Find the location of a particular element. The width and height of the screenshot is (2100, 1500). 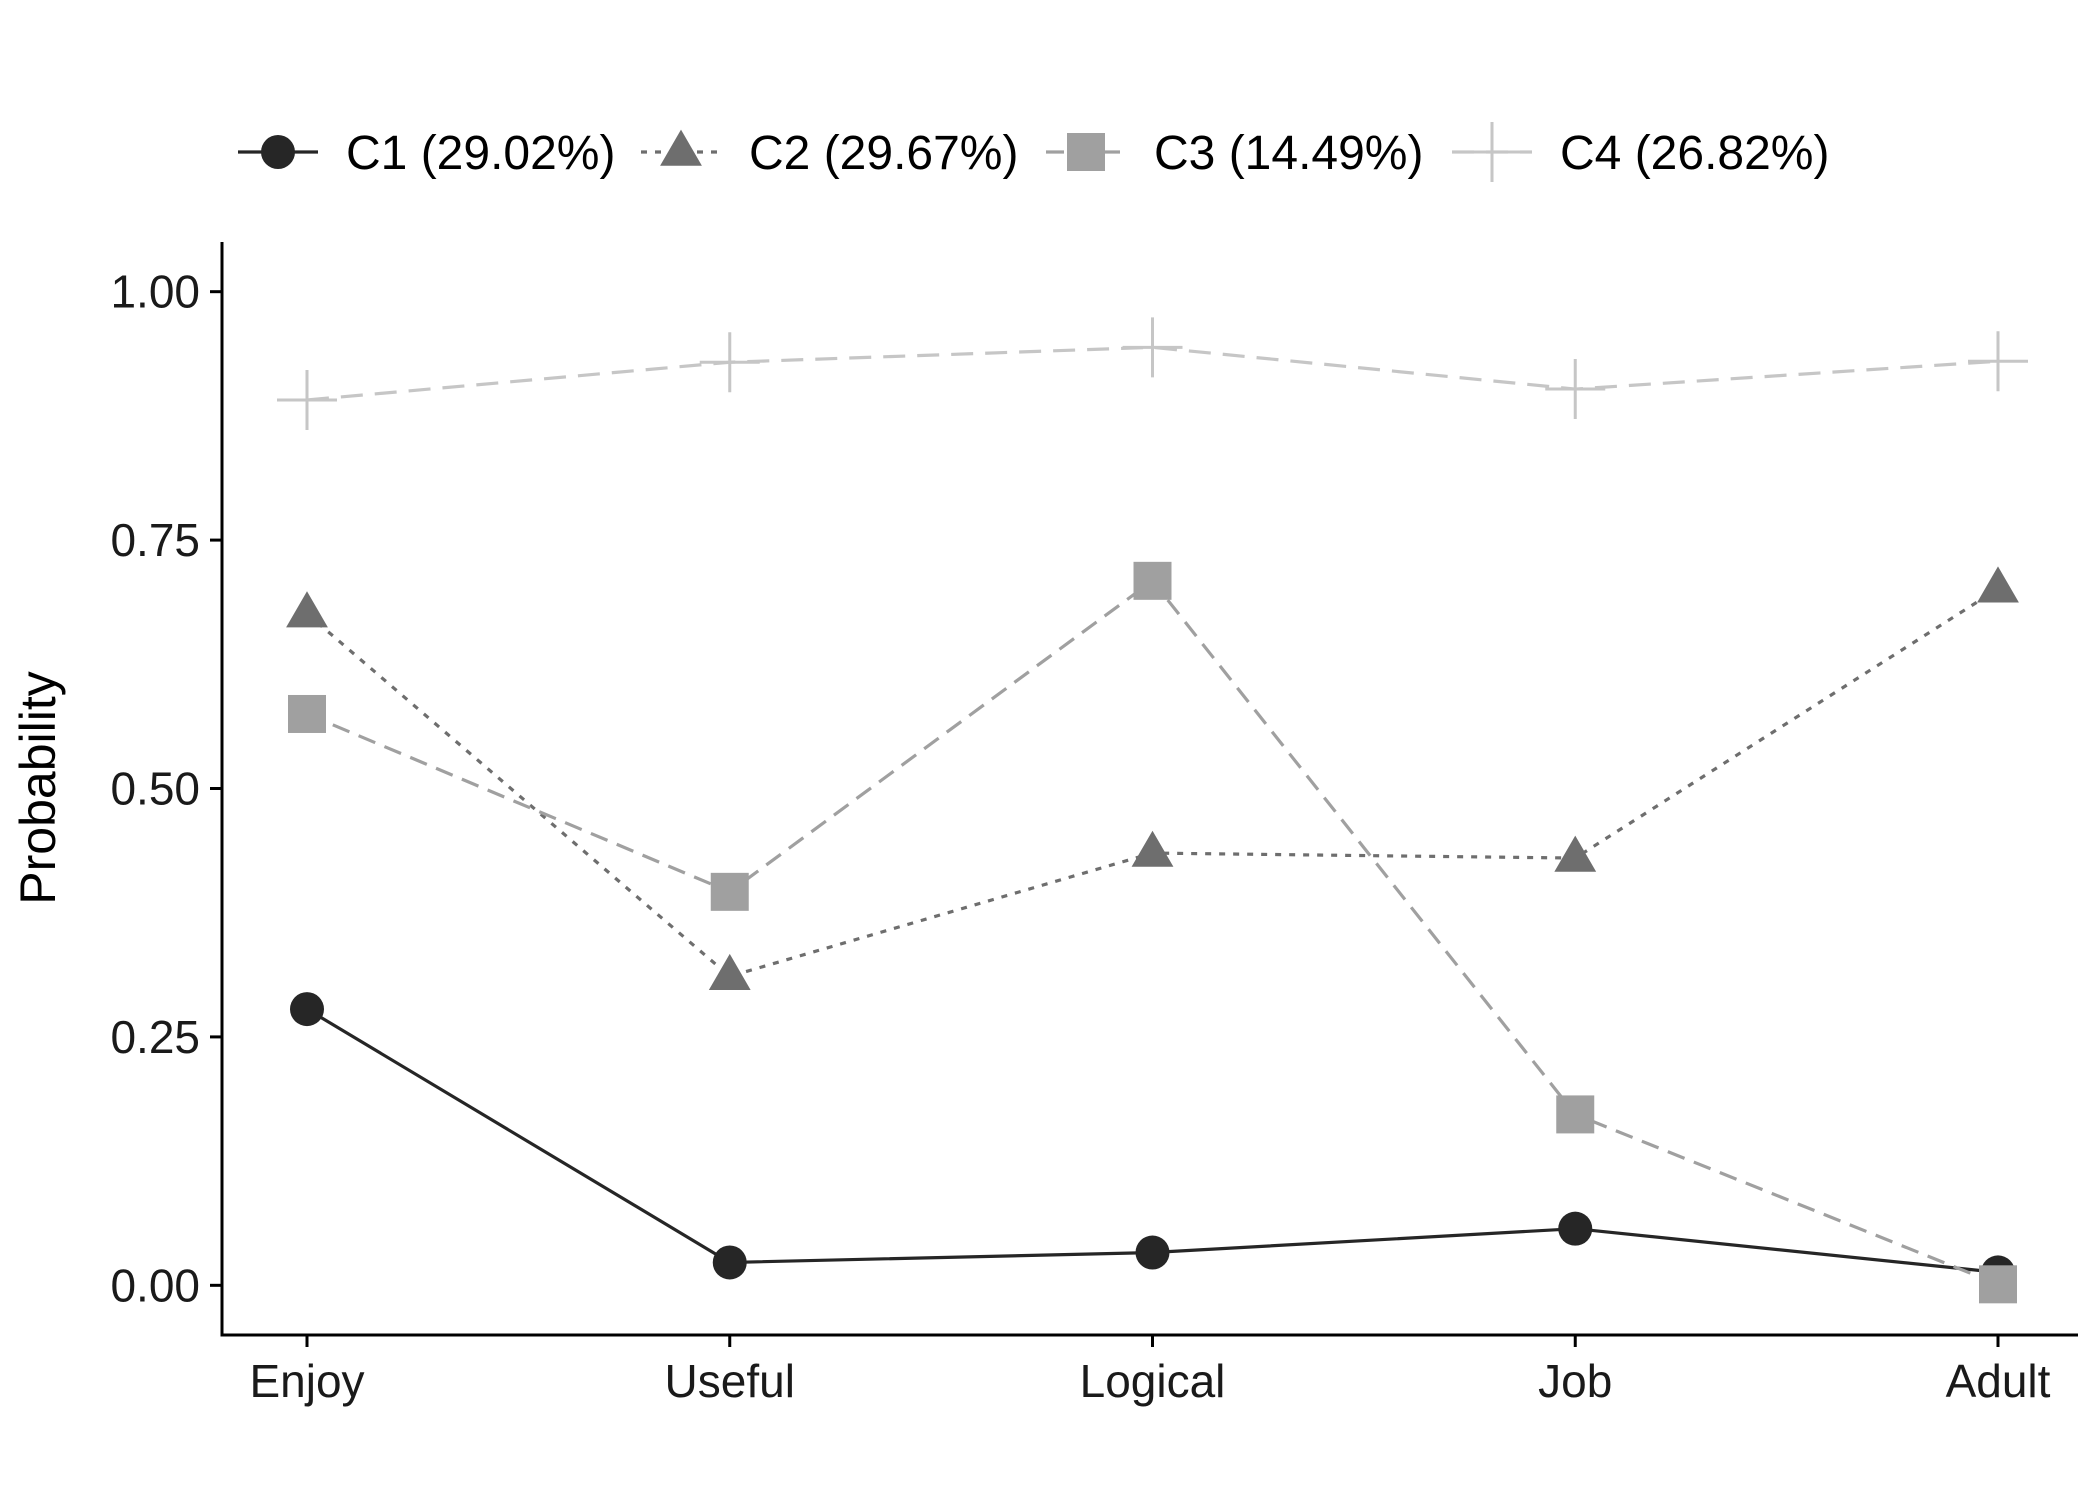

data-point-c4-logical is located at coordinates (1152, 347).